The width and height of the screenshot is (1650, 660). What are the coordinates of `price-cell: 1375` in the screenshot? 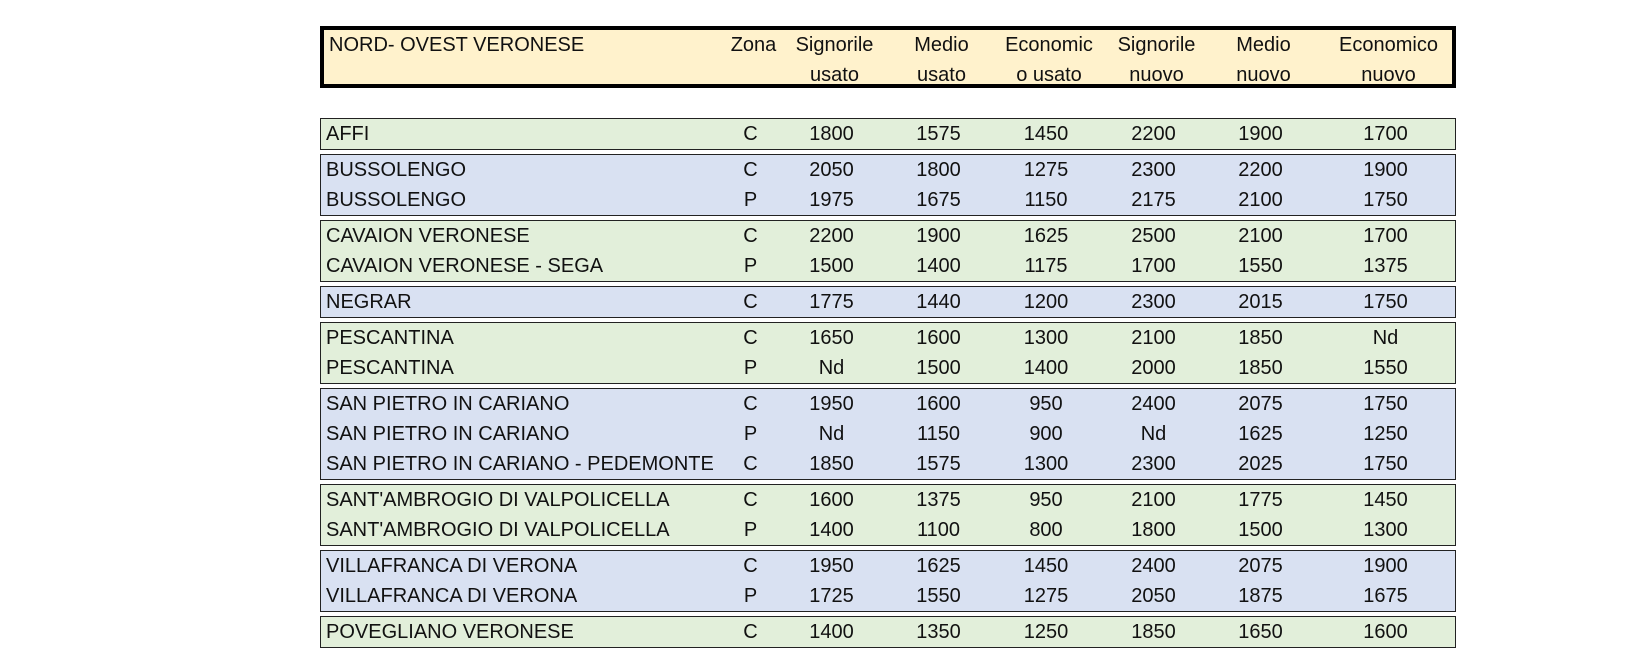 It's located at (1385, 266).